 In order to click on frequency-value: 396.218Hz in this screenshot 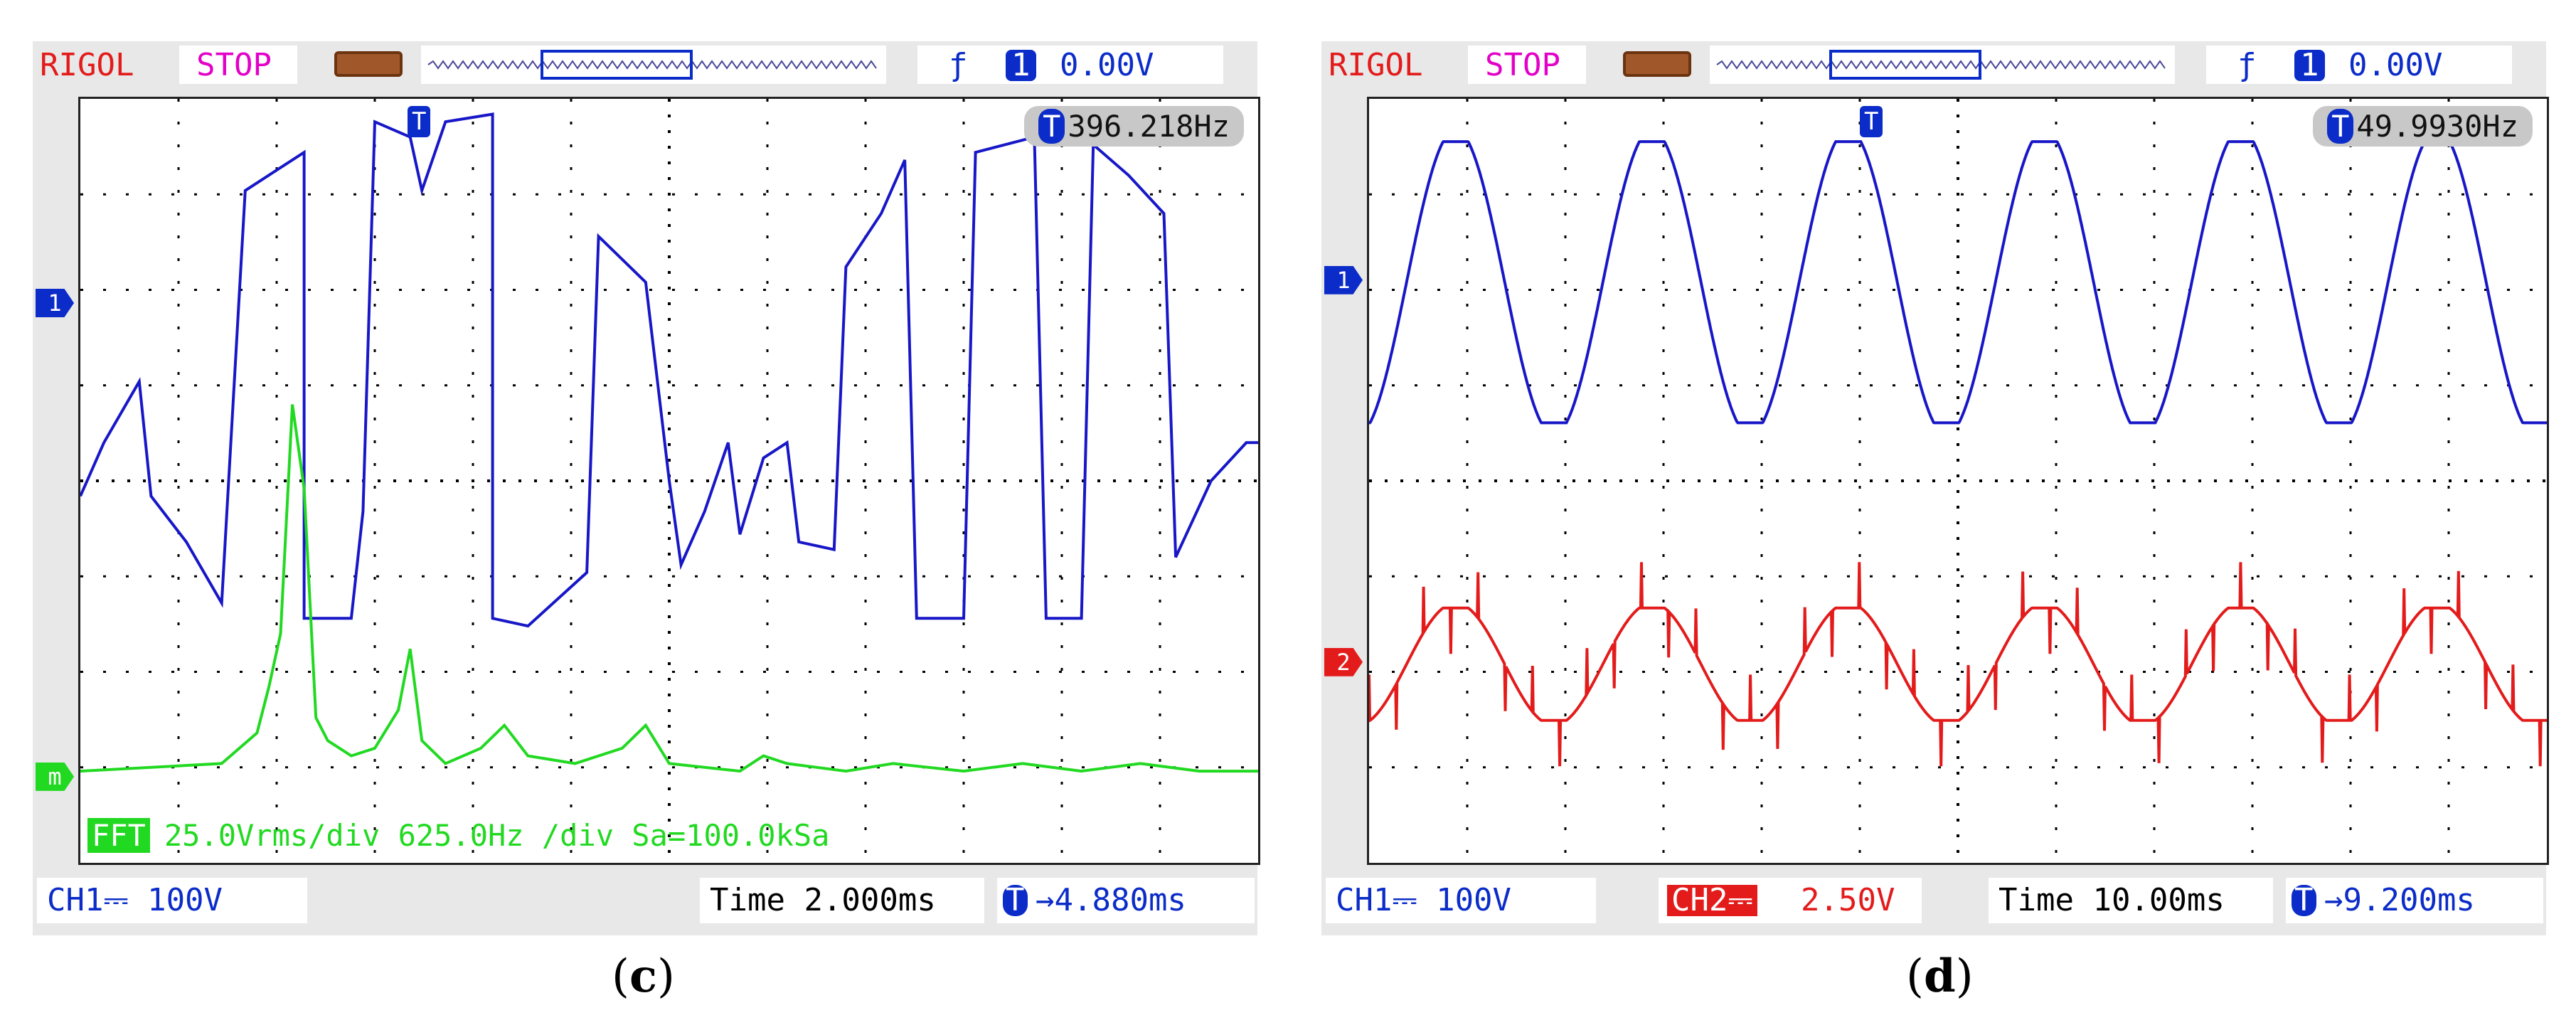, I will do `click(1149, 126)`.